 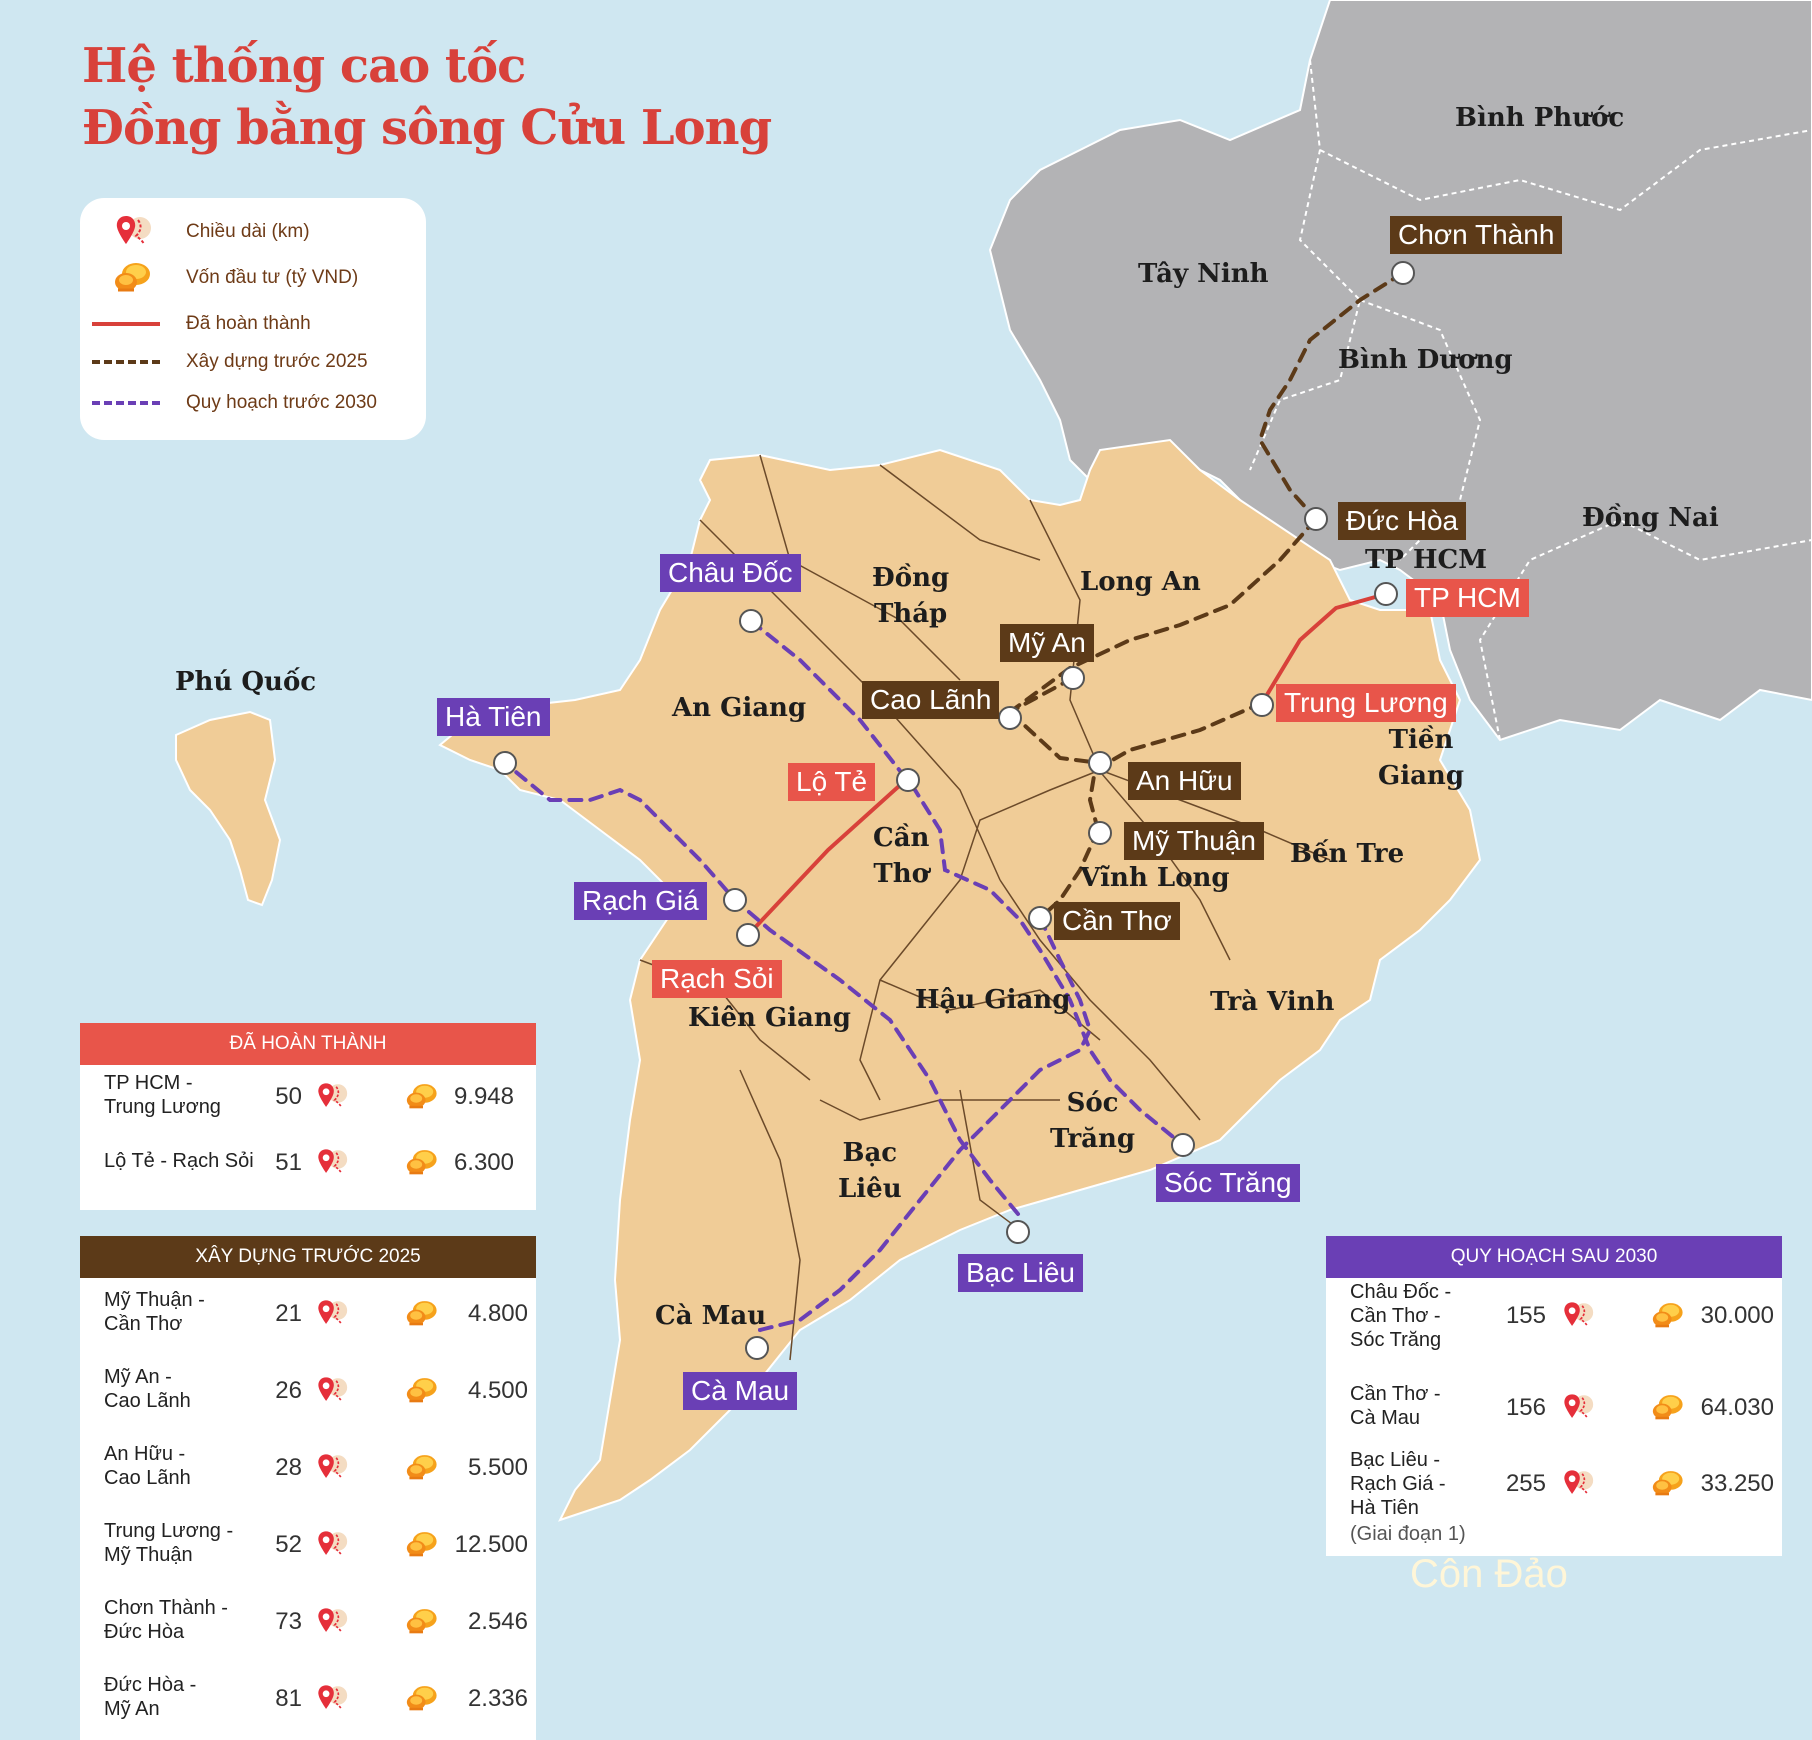 What do you see at coordinates (308, 1703) in the screenshot?
I see `table-row: Đức Hòa - Mỹ An 81 2.336` at bounding box center [308, 1703].